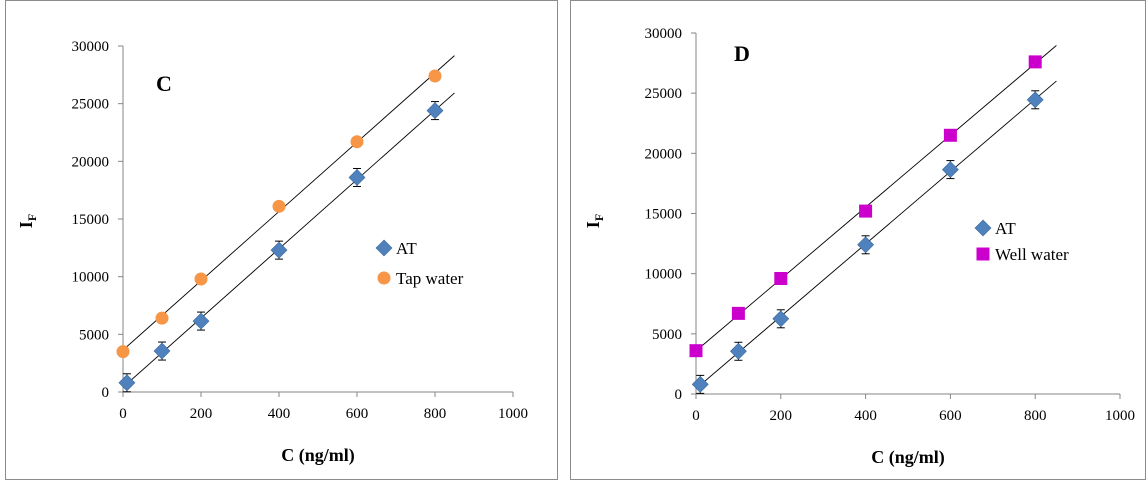  I want to click on legend-label: Well water, so click(1032, 254).